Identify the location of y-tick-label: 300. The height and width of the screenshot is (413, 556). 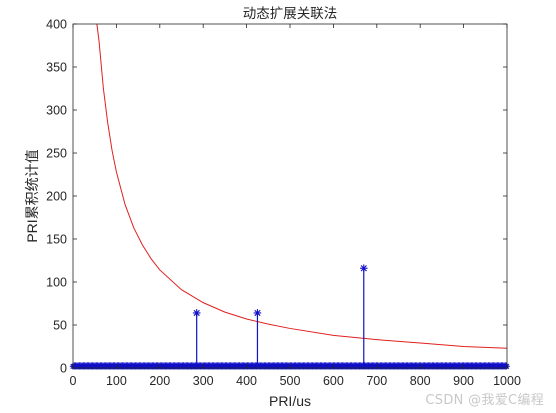
(56, 111).